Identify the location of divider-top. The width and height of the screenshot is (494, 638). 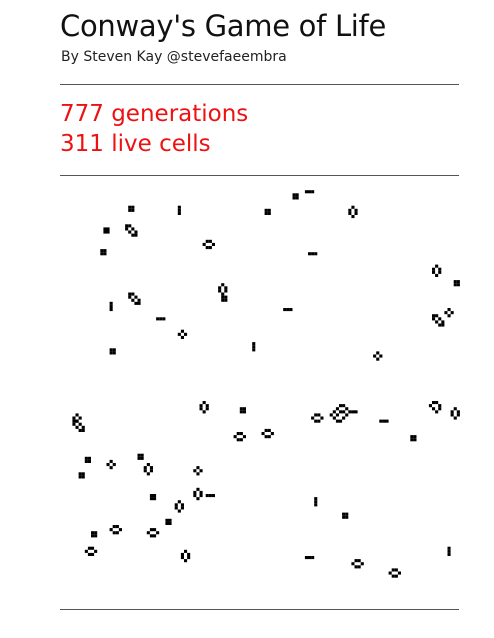
(259, 84).